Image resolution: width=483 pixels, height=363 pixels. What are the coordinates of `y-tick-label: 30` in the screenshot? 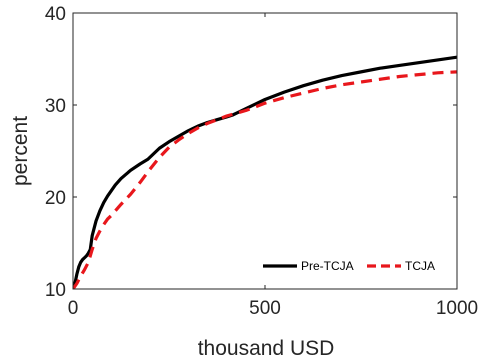 It's located at (55, 106).